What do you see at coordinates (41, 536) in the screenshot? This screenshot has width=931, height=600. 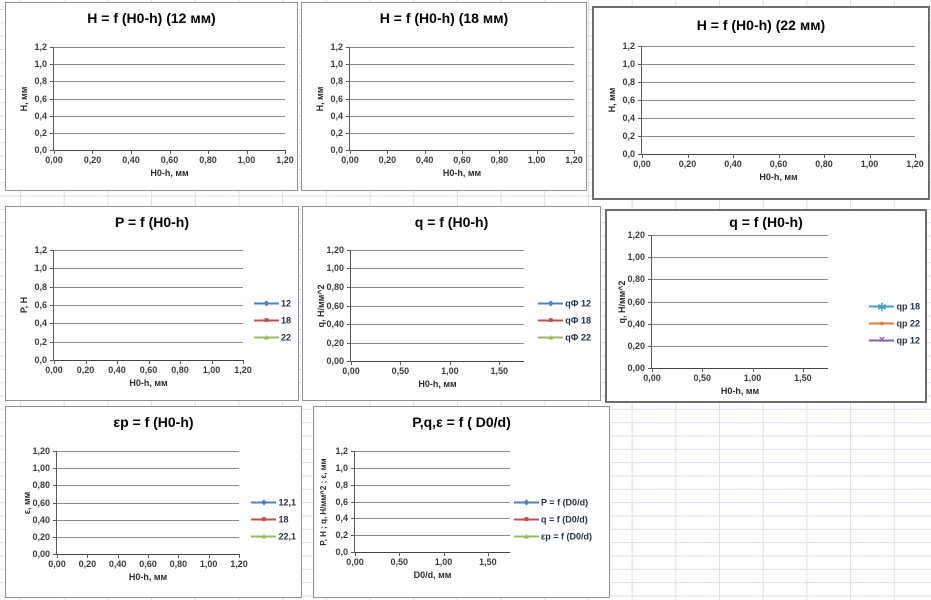 I see `y-tick-label: 0,20` at bounding box center [41, 536].